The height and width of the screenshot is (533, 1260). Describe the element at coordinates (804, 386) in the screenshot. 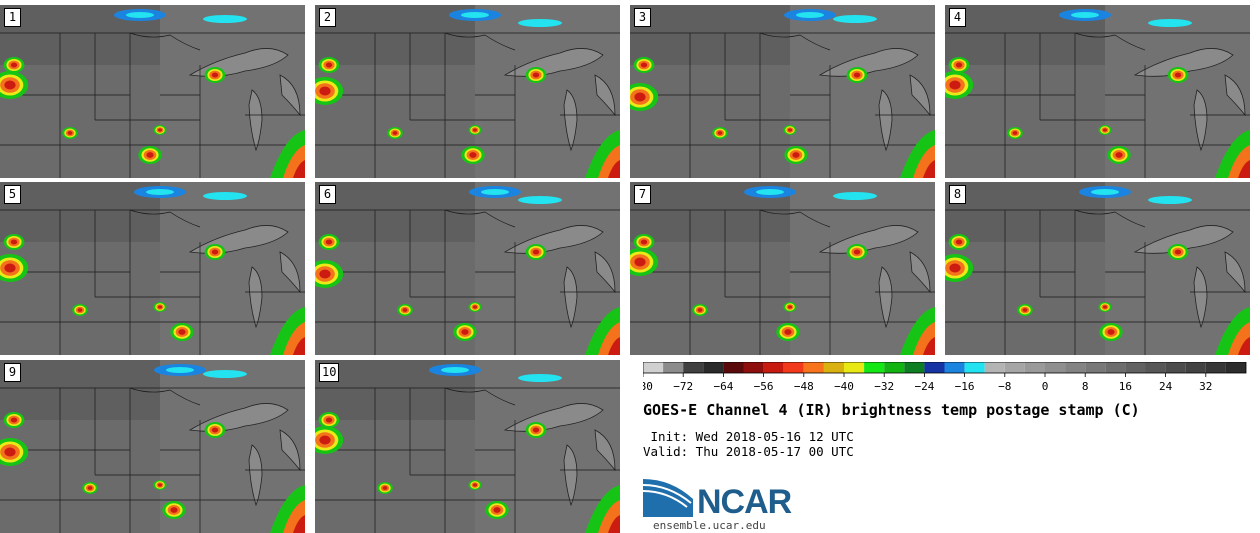

I see `colorbar-tick-label: −48` at that location.